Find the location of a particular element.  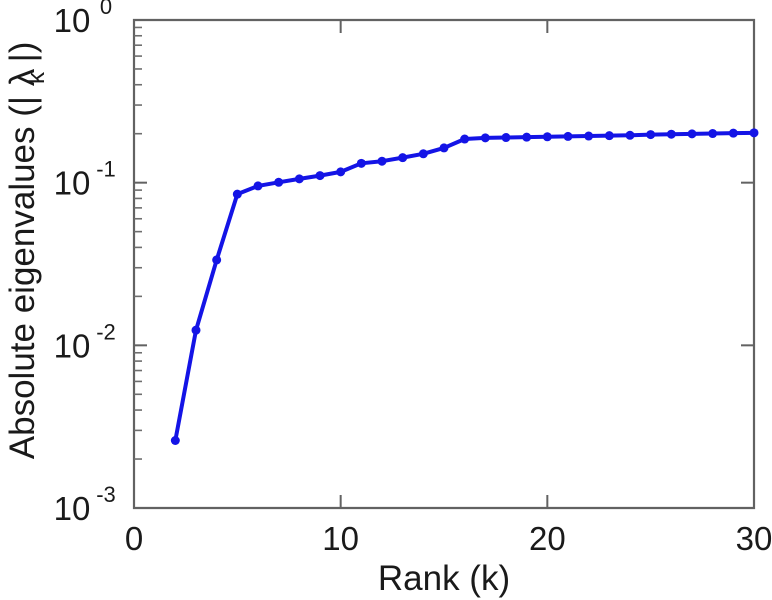

x-axis-tick-labels: 0 10 20 30 is located at coordinates (448, 538).